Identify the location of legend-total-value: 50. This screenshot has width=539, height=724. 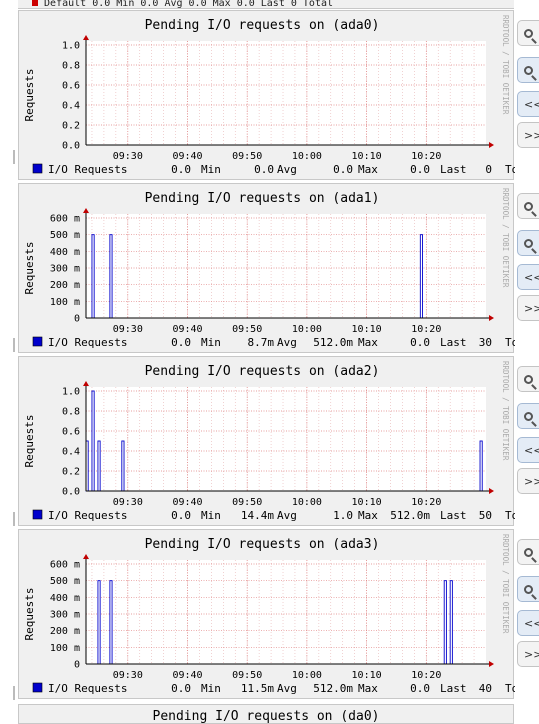
(485, 515).